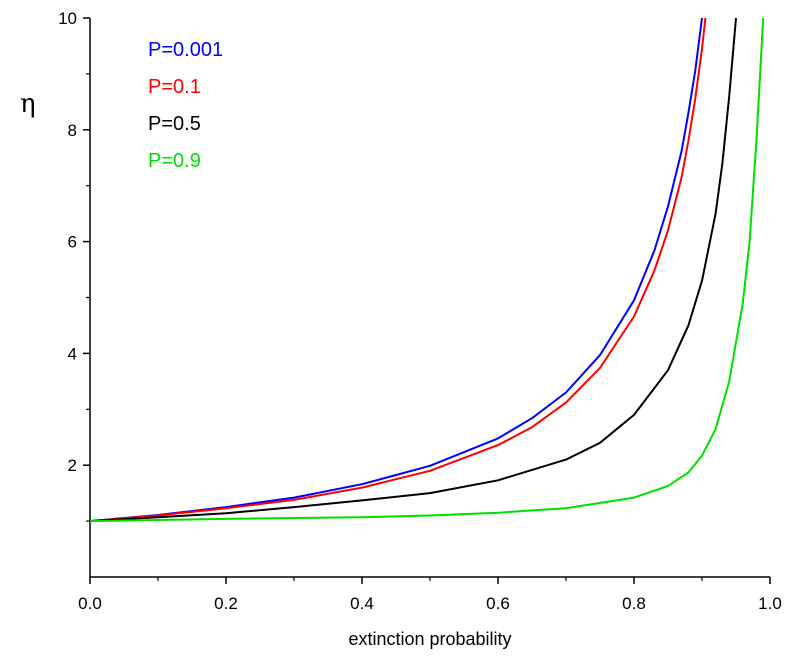 The width and height of the screenshot is (790, 661). I want to click on x-tick-label: 0.8, so click(634, 603).